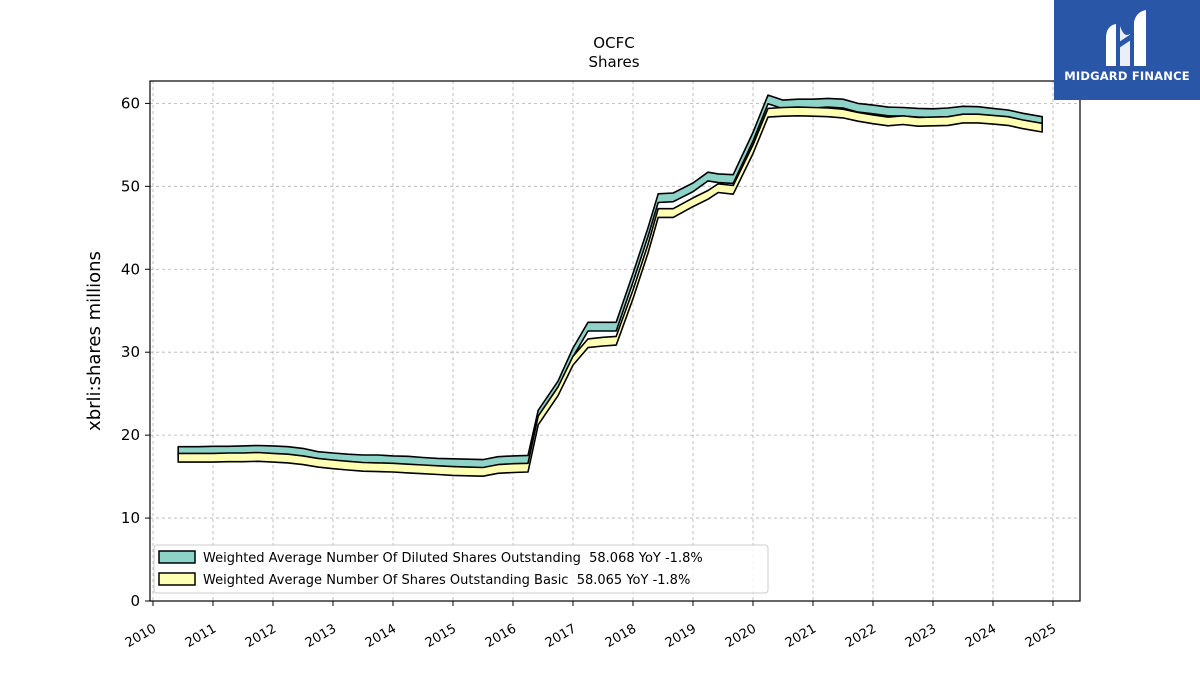  What do you see at coordinates (141, 636) in the screenshot?
I see `x-tick-label: 2010` at bounding box center [141, 636].